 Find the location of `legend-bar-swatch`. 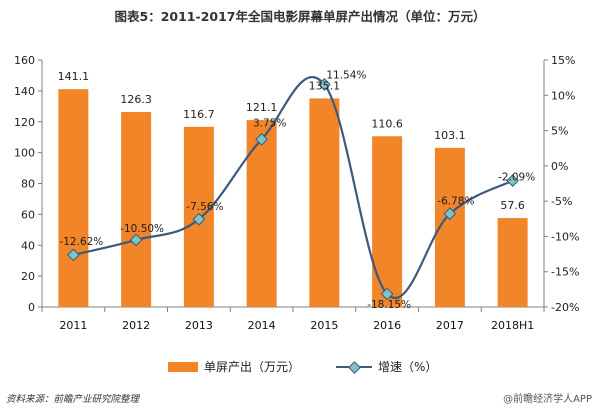

legend-bar-swatch is located at coordinates (183, 366).